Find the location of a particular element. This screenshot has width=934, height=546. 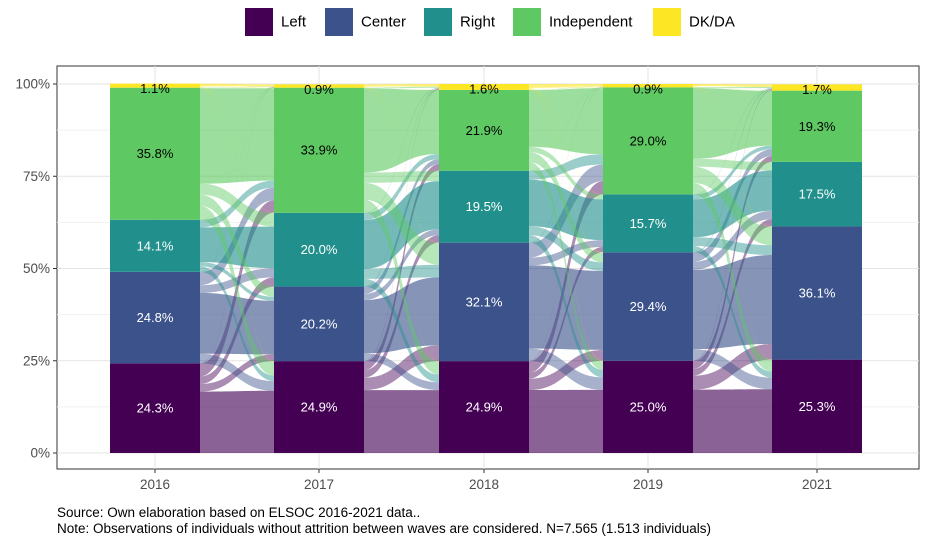

bar-label-2018-center: 32.1% is located at coordinates (484, 301).